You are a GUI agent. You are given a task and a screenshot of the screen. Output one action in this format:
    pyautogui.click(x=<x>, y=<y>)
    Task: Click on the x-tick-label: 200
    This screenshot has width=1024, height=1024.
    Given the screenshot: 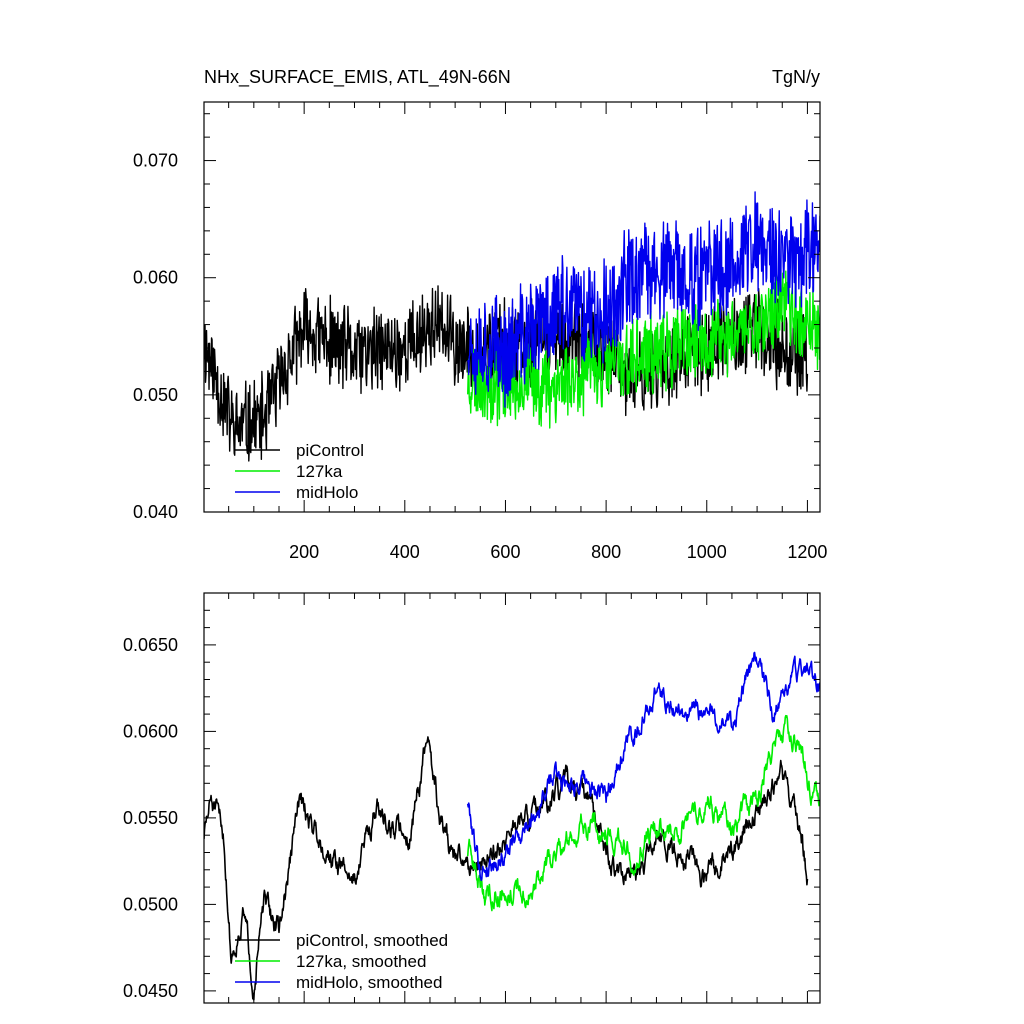 What is the action you would take?
    pyautogui.click(x=304, y=552)
    